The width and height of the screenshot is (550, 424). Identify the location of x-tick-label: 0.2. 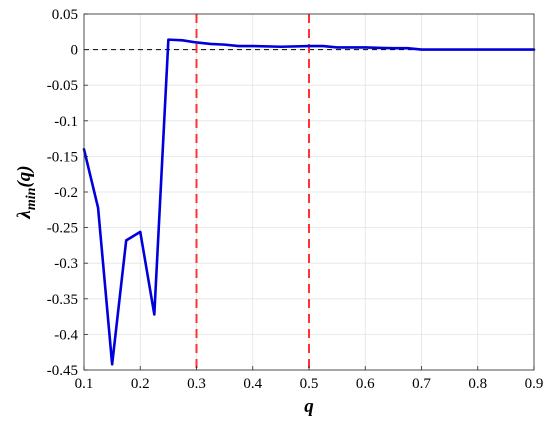
(140, 384).